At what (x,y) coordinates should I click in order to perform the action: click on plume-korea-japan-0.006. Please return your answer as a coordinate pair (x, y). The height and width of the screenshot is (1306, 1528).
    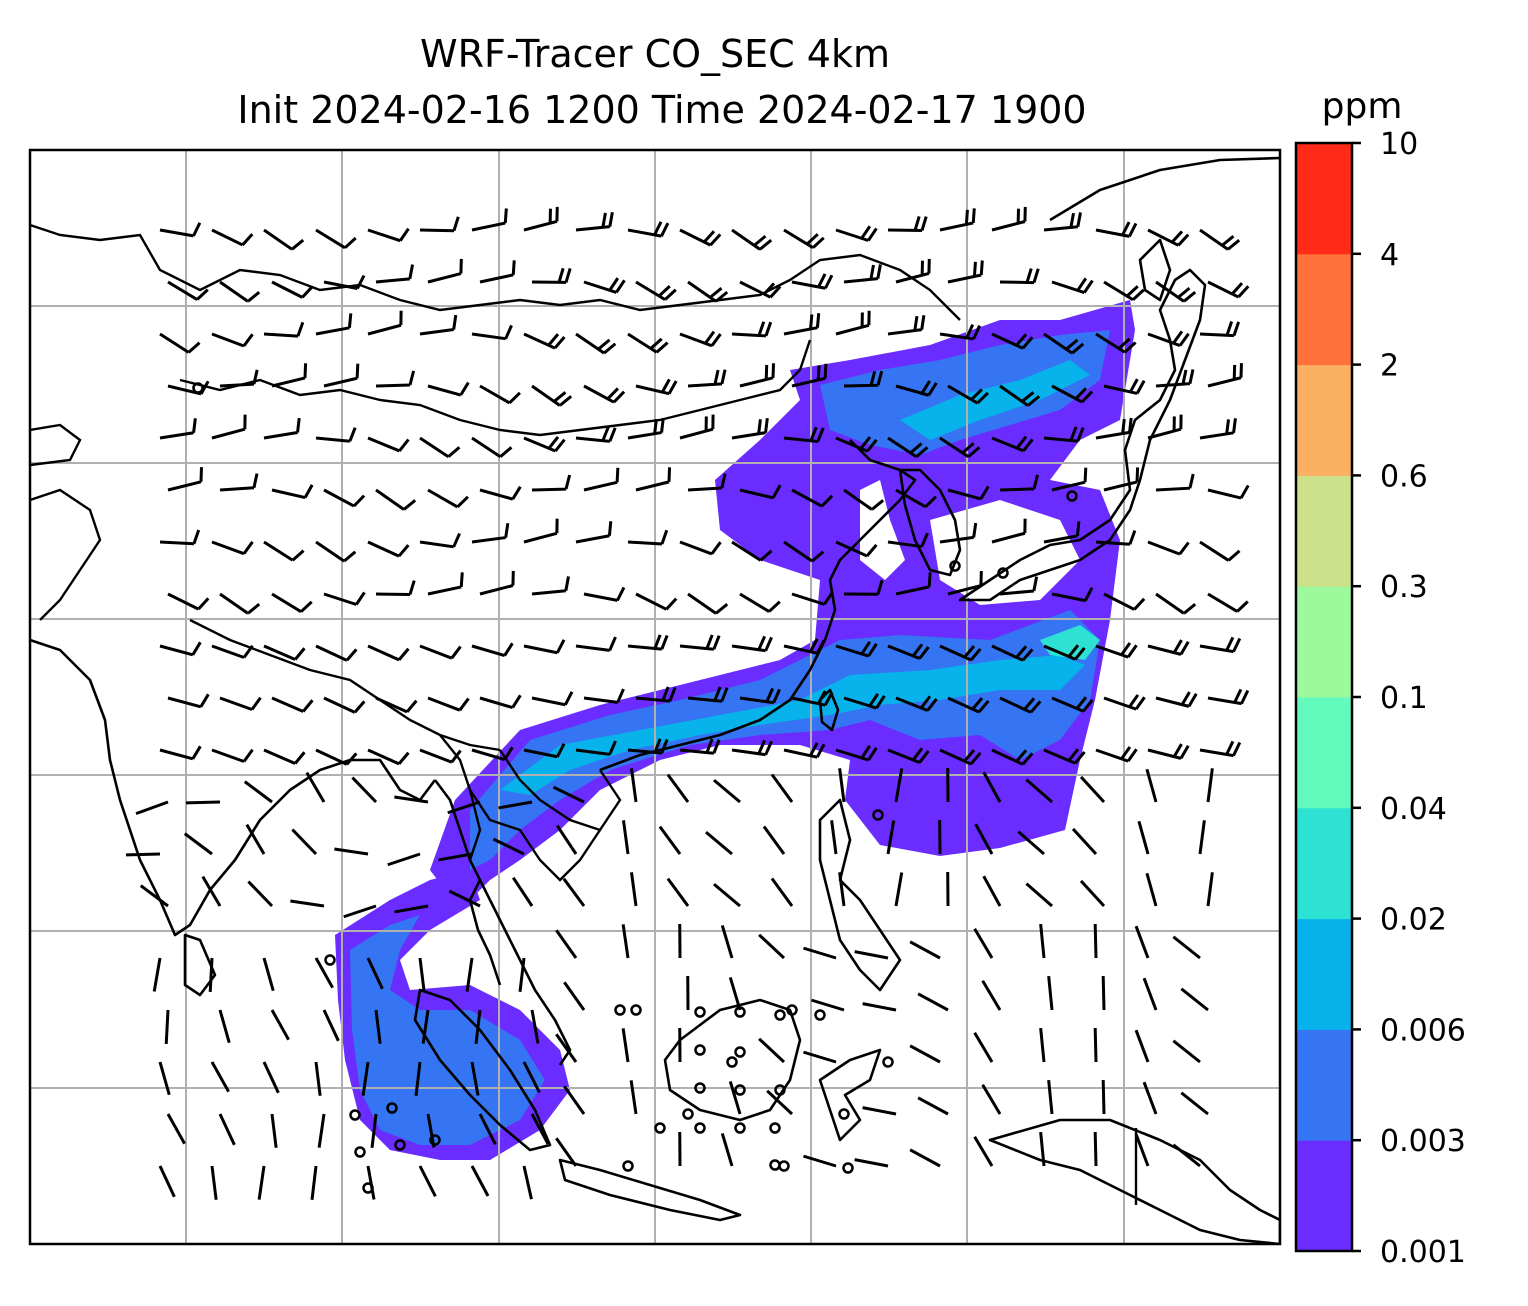
    Looking at the image, I should click on (995, 400).